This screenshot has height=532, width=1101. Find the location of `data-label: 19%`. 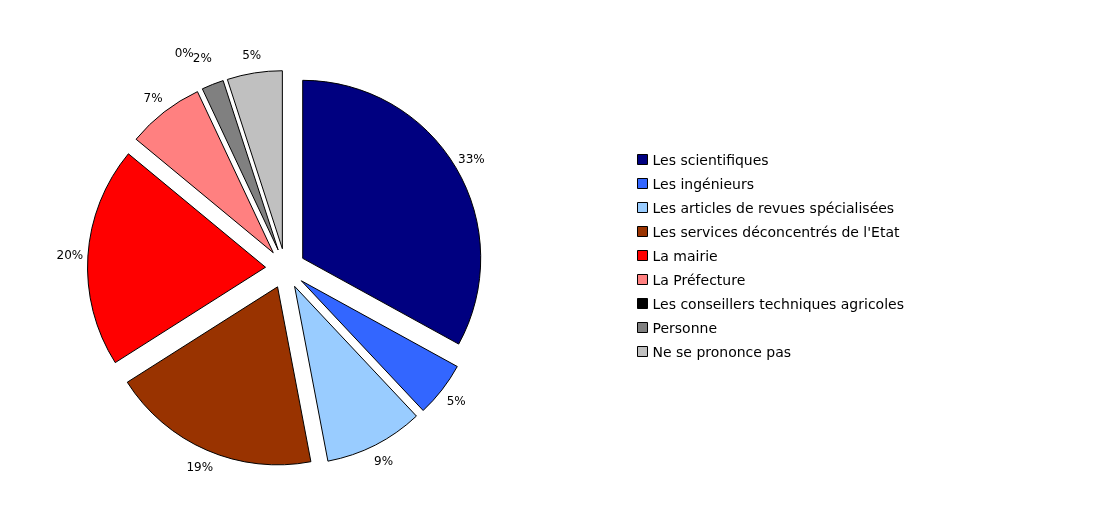

data-label: 19% is located at coordinates (200, 466).